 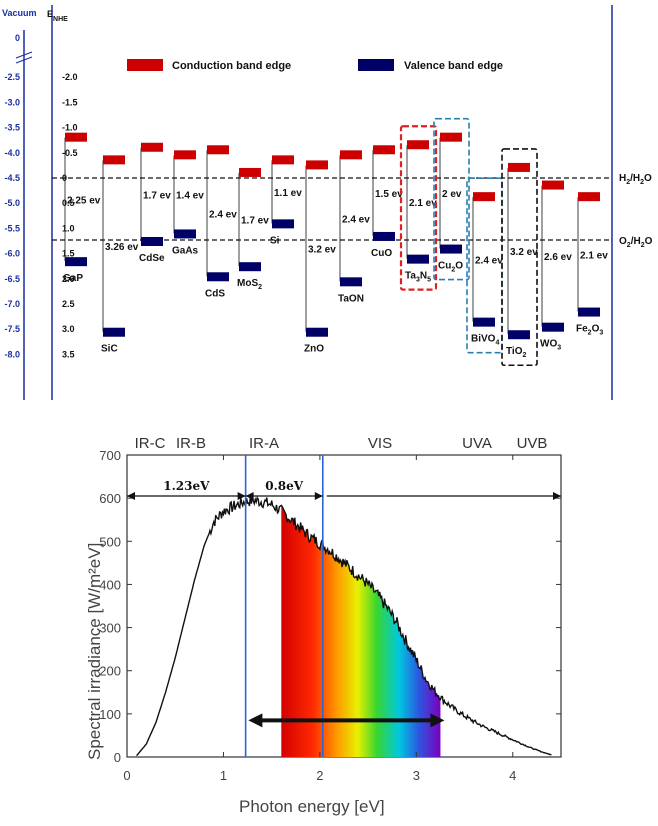 I want to click on vacuum-tick-label: -7.5, so click(x=12, y=329).